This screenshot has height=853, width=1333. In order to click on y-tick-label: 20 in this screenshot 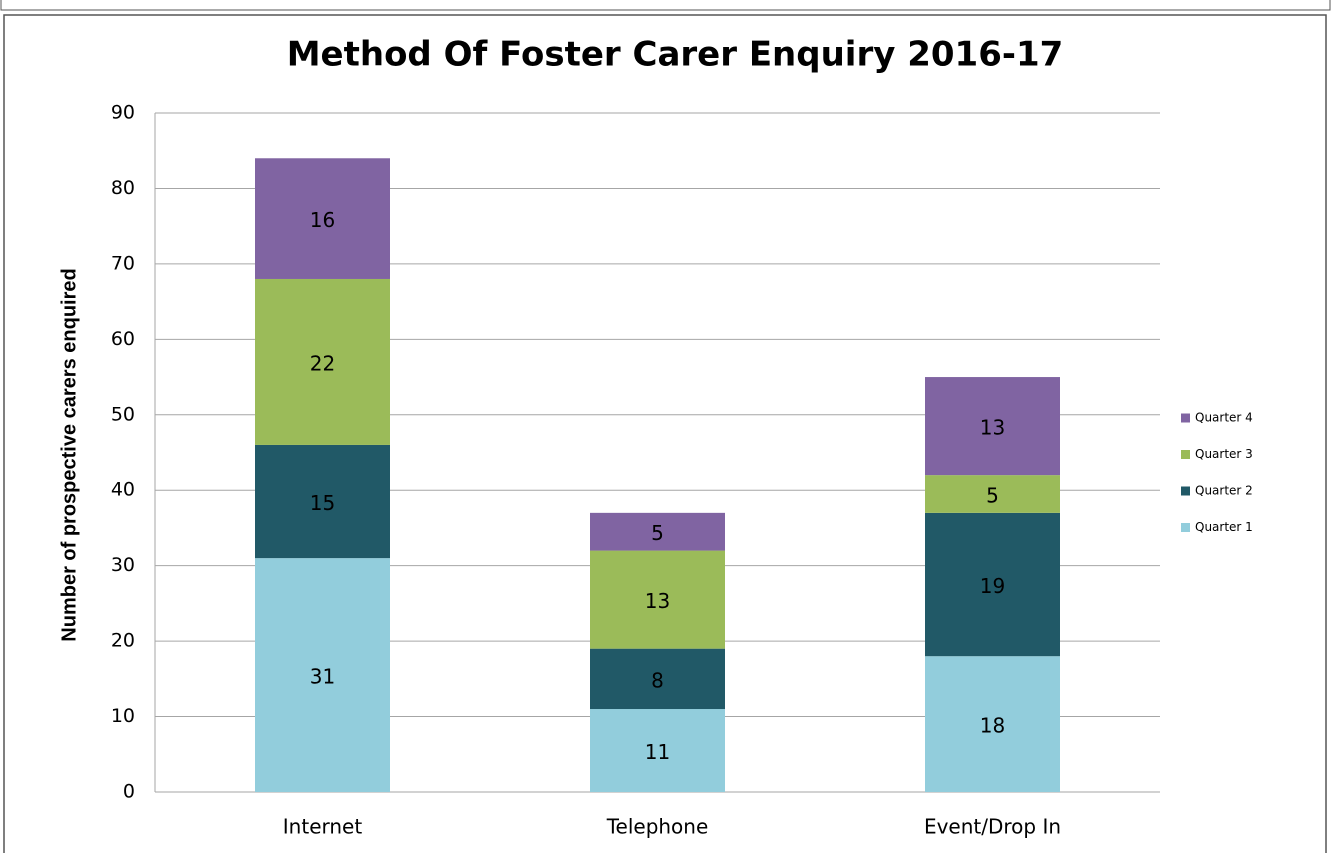, I will do `click(123, 641)`.